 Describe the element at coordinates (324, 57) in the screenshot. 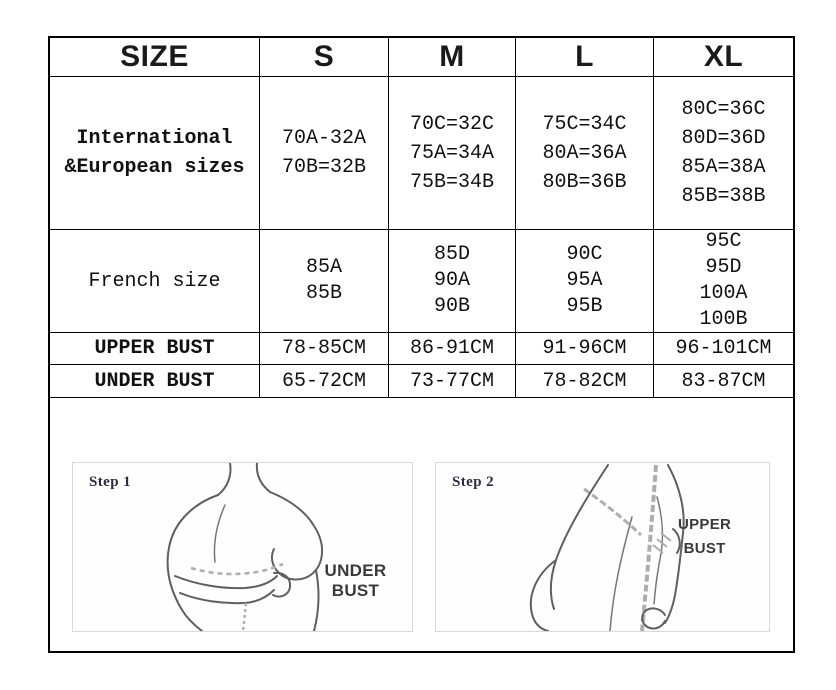

I see `column-header-s: S` at that location.